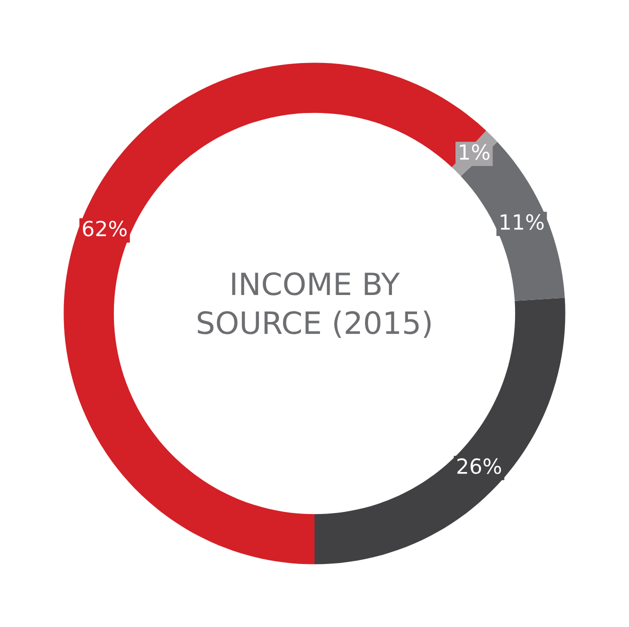 Image resolution: width=629 pixels, height=627 pixels. What do you see at coordinates (479, 466) in the screenshot?
I see `data-label: 26%` at bounding box center [479, 466].